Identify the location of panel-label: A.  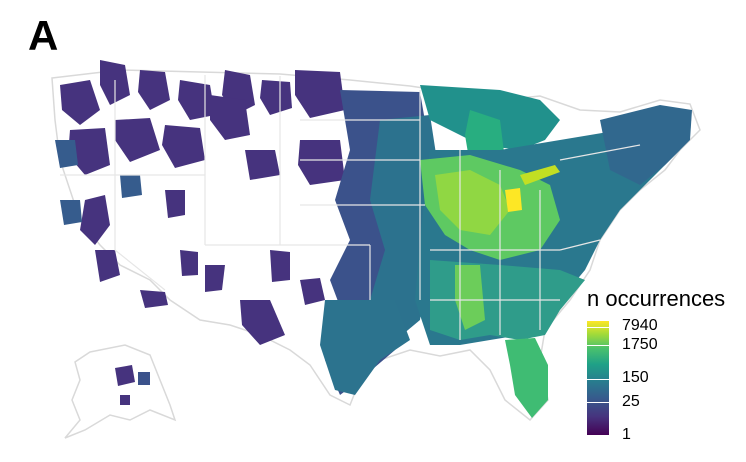
(43, 35).